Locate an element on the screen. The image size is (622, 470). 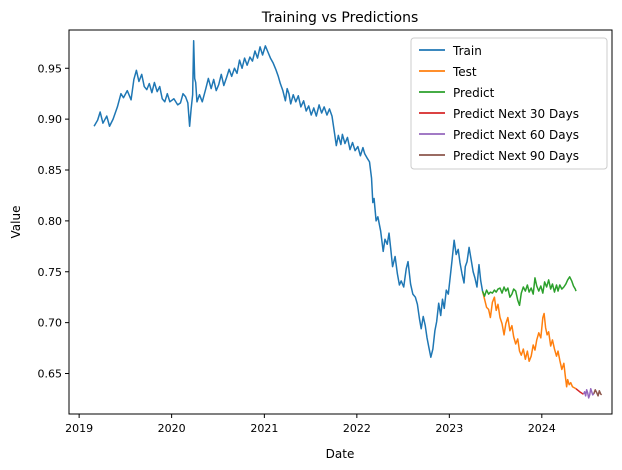
y-axis-label: Value is located at coordinates (16, 222).